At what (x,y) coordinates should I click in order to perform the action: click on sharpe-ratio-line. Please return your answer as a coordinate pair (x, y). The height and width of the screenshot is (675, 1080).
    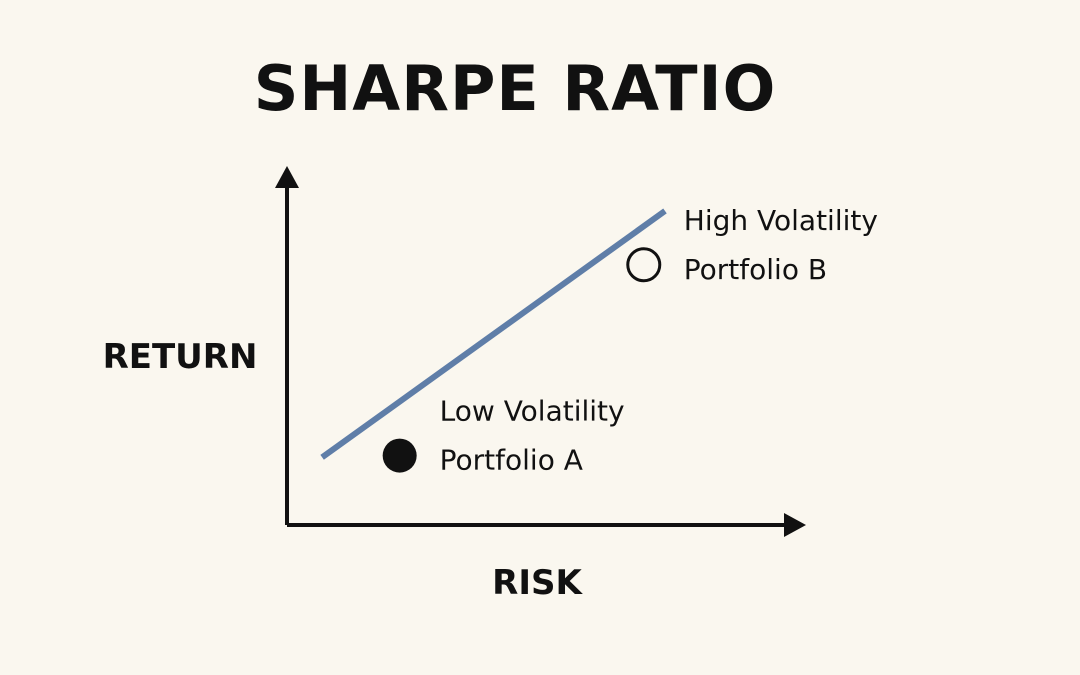
    Looking at the image, I should click on (493, 334).